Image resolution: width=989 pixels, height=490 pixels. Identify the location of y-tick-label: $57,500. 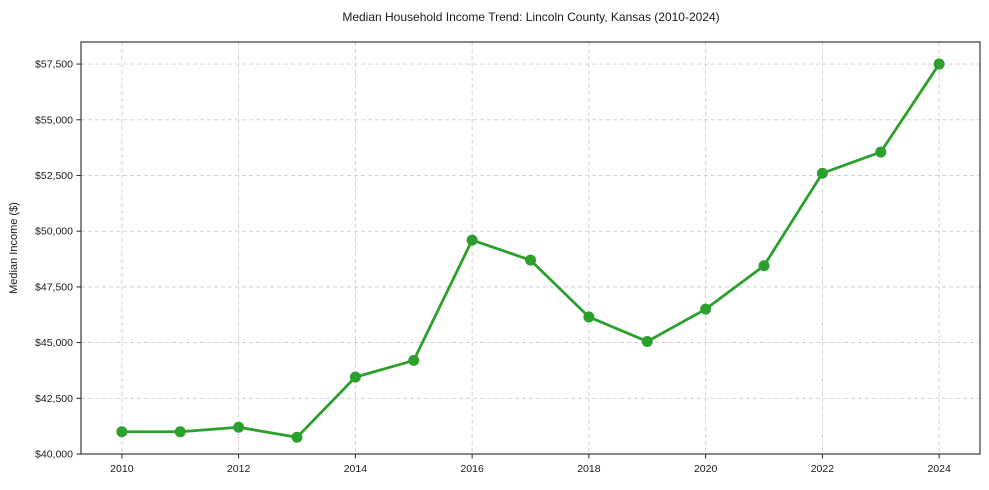
(54, 65).